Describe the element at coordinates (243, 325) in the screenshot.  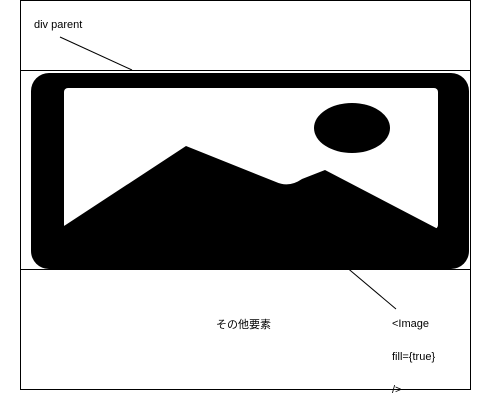
I see `other-elements-label: その他要素` at that location.